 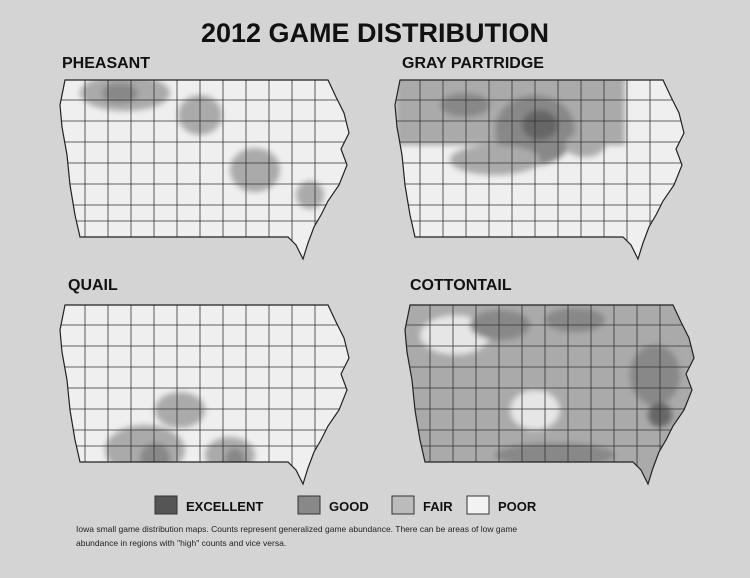 I want to click on map-quail, so click(x=204, y=394).